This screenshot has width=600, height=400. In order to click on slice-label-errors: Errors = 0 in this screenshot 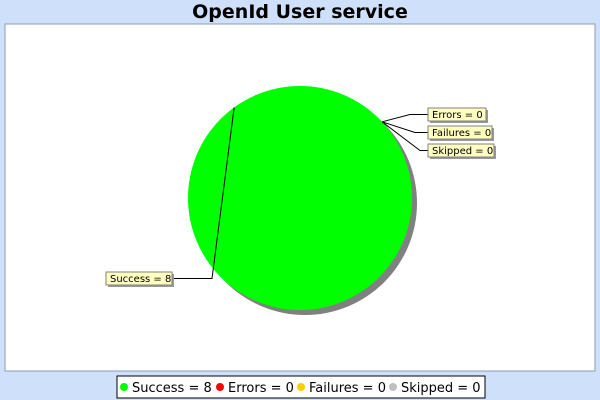, I will do `click(457, 115)`.